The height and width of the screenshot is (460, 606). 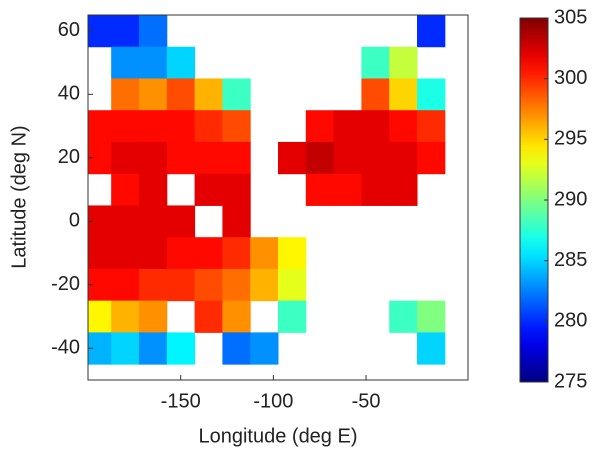 What do you see at coordinates (19, 196) in the screenshot?
I see `y-axis-label: Latitude (deg N)` at bounding box center [19, 196].